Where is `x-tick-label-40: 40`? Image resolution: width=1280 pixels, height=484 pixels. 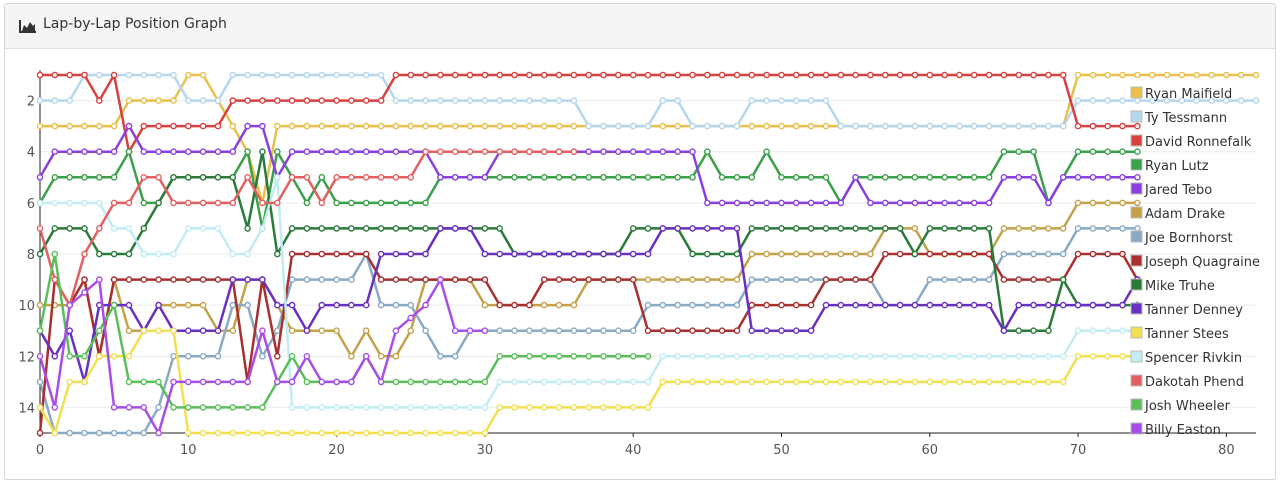
x-tick-label-40: 40 is located at coordinates (633, 450).